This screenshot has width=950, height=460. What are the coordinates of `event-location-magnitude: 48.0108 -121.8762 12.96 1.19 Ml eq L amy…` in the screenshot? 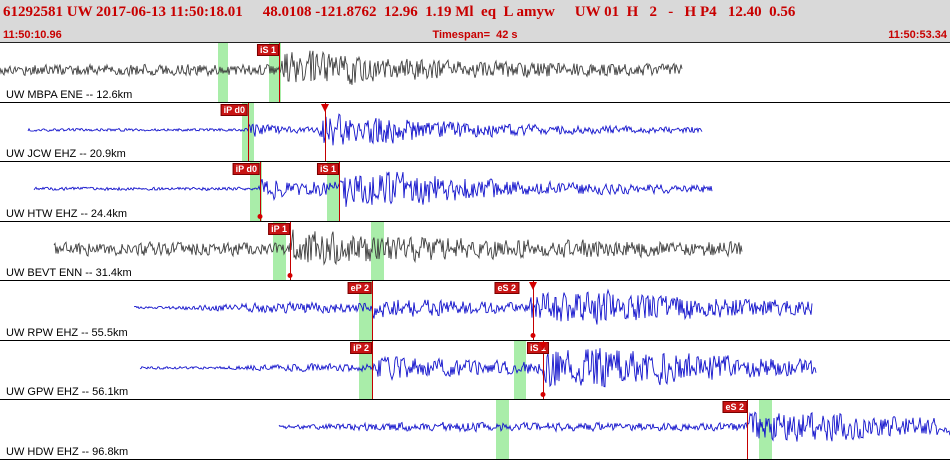 It's located at (408, 12).